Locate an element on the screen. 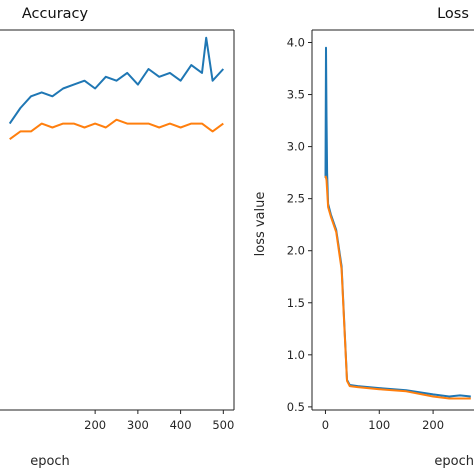 The height and width of the screenshot is (474, 474). accuracy-x-tick-label: 300 is located at coordinates (138, 425).